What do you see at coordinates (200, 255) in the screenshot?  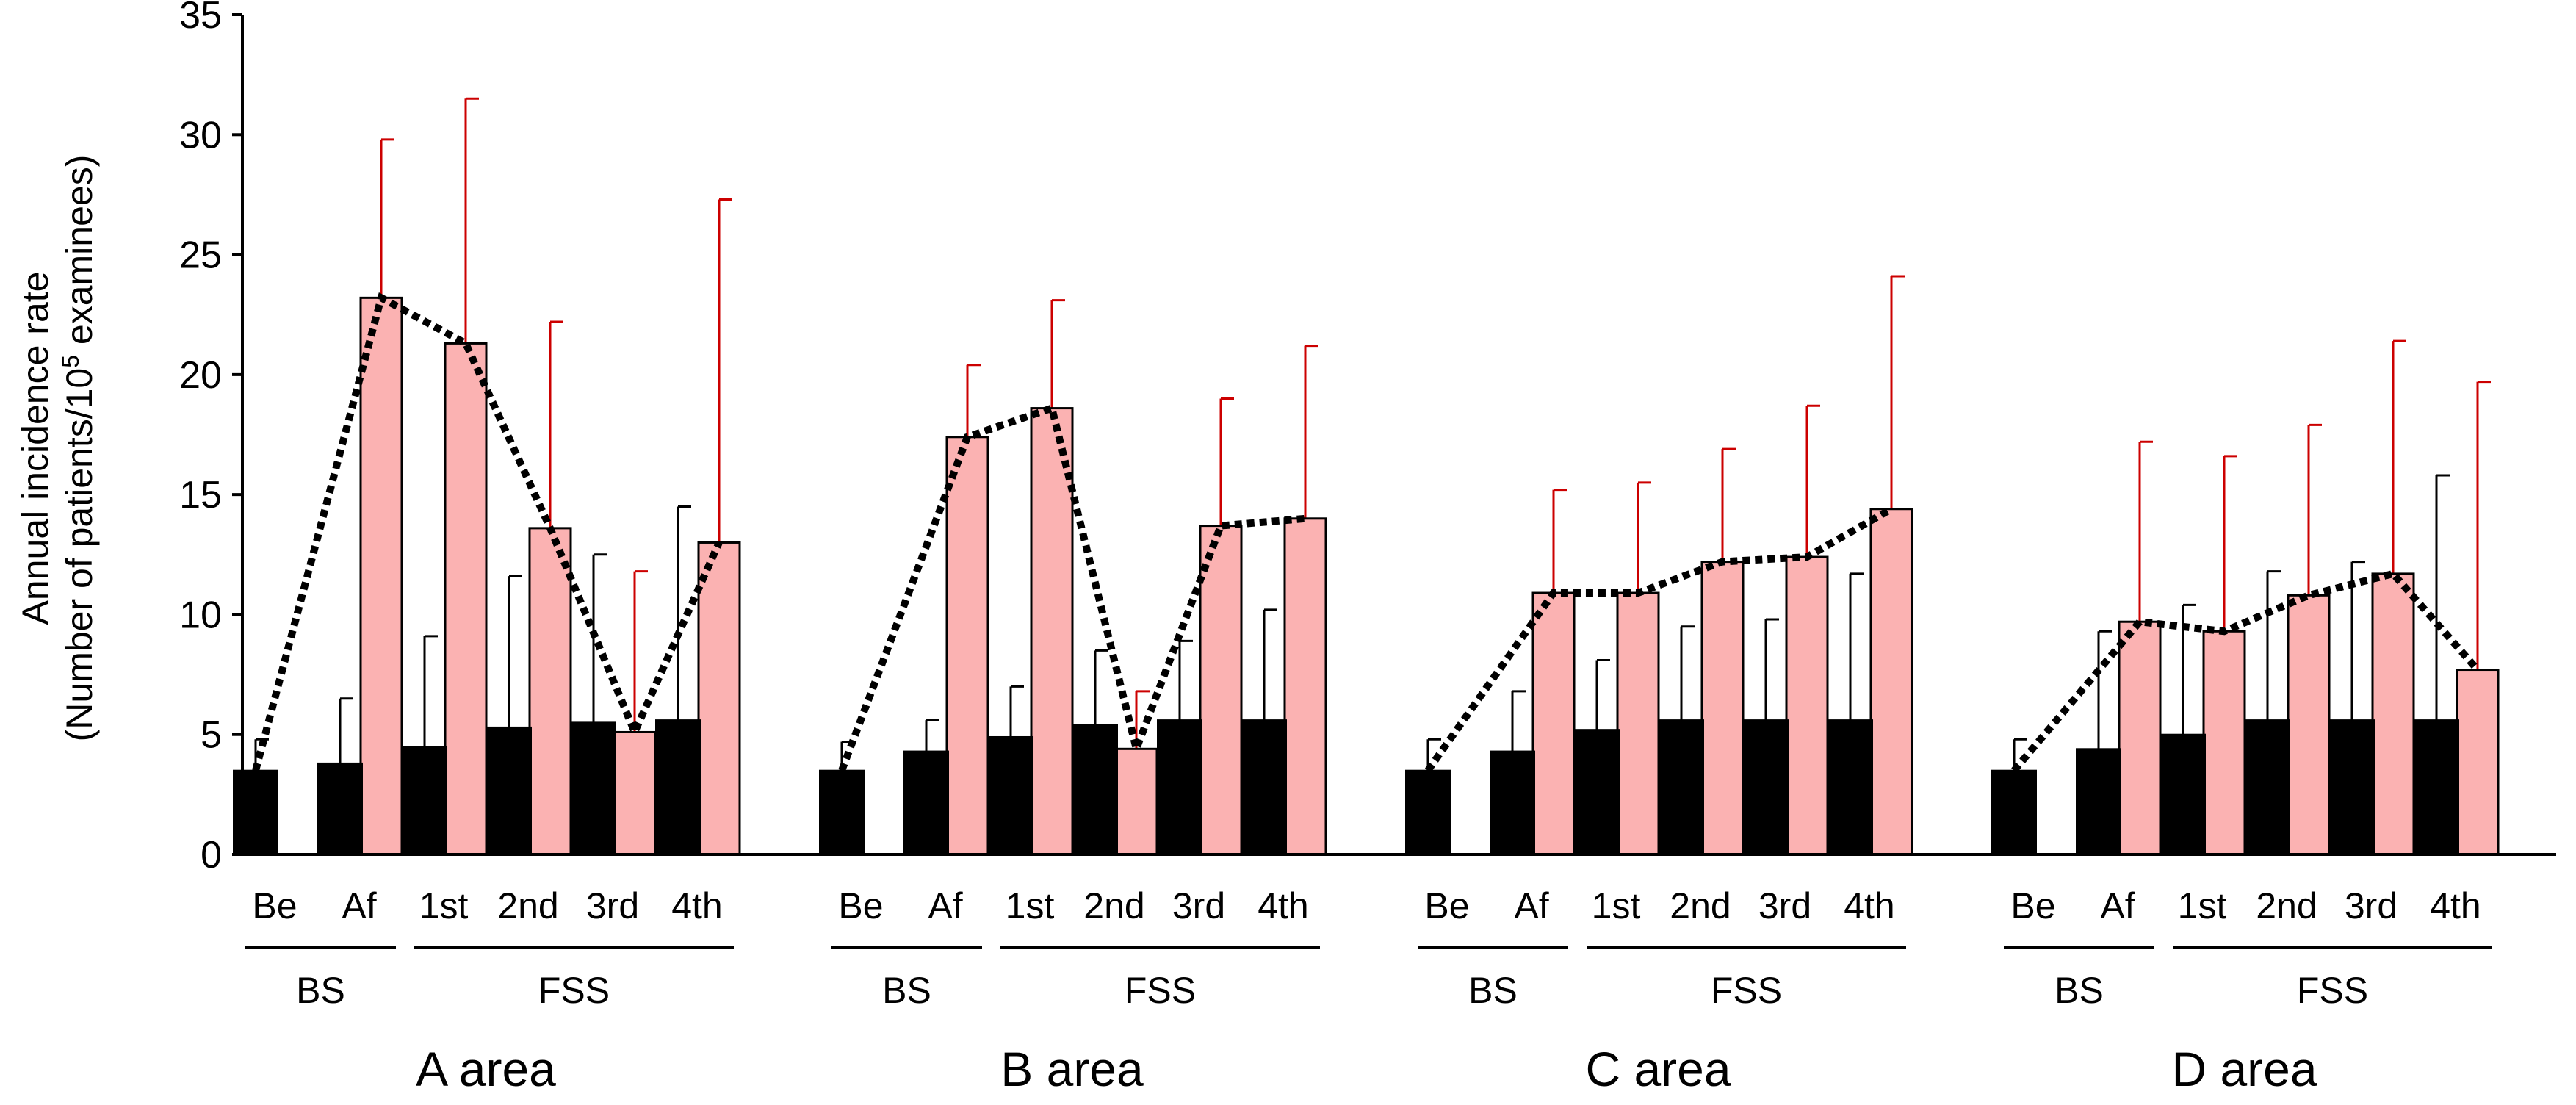 I see `y-tick-label: 25` at bounding box center [200, 255].